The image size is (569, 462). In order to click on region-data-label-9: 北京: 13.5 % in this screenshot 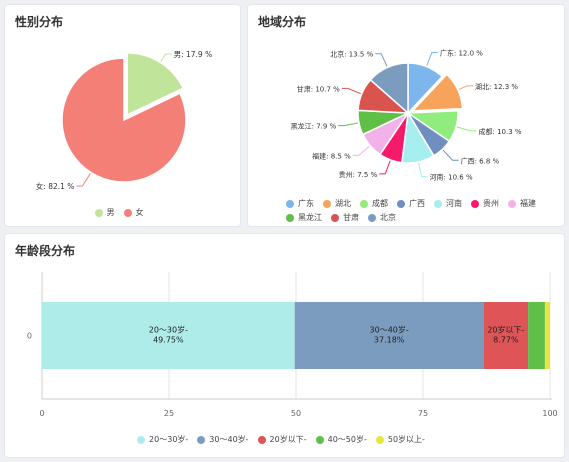, I will do `click(351, 54)`.